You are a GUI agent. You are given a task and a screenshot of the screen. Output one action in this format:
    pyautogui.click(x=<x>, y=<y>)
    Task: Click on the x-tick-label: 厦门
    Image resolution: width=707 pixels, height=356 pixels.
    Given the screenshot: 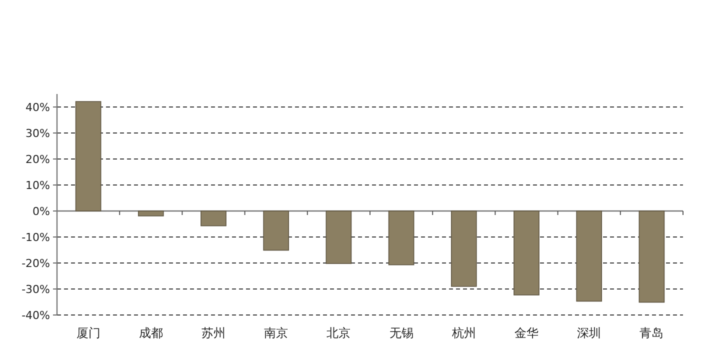 What is the action you would take?
    pyautogui.click(x=88, y=333)
    